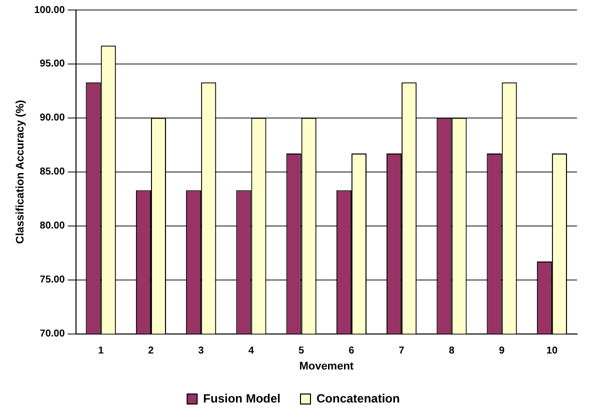  I want to click on y-tick-label: 90.00, so click(53, 118).